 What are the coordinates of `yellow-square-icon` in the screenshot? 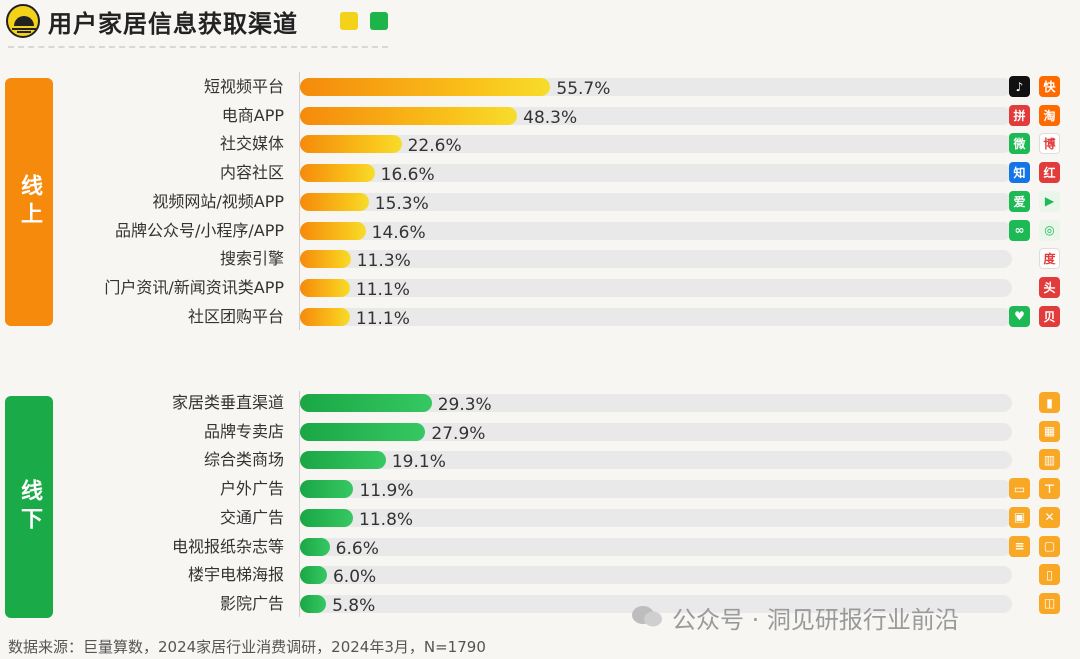 It's located at (349, 21).